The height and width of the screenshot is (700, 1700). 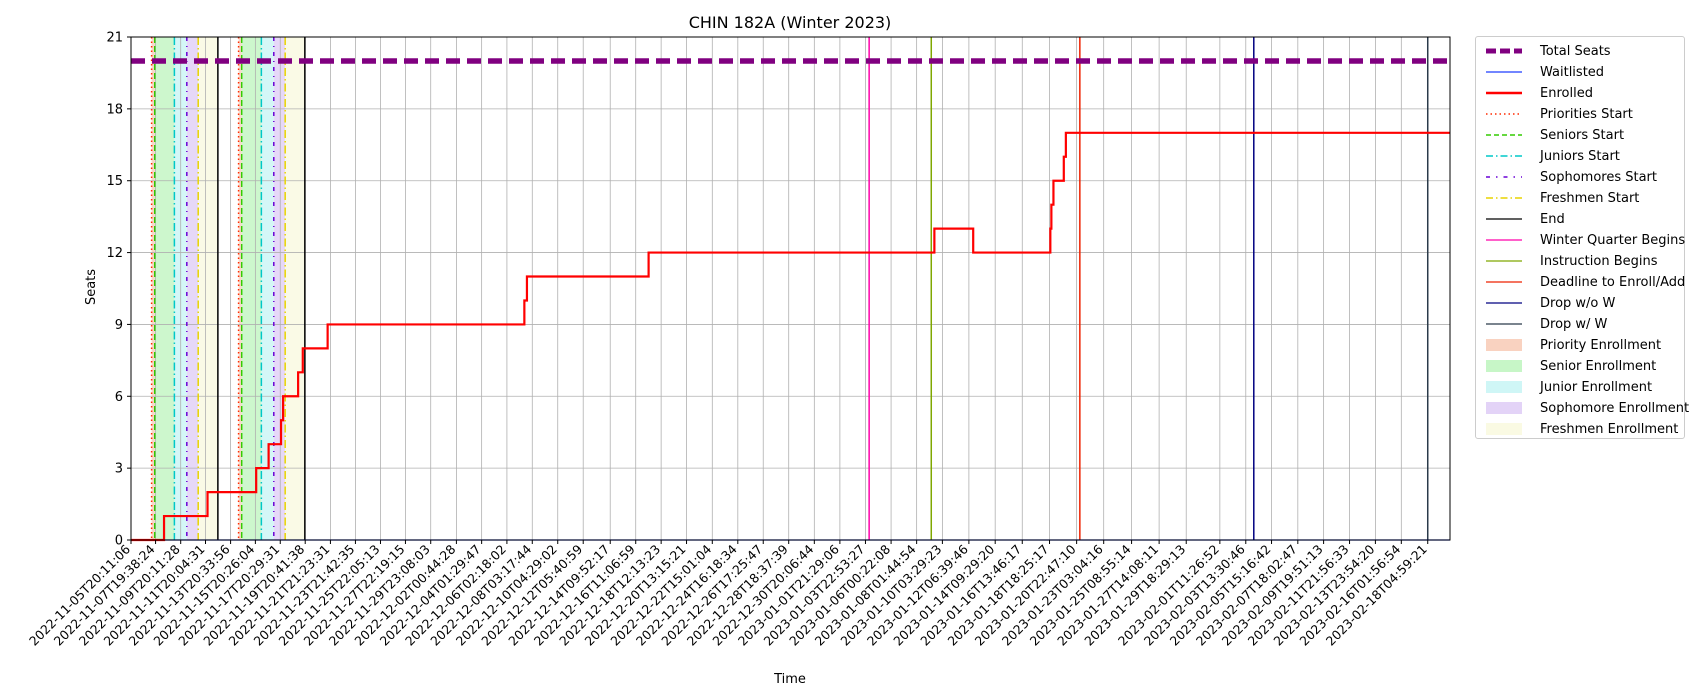 I want to click on legend-item-seniors-start: Seniors Start, so click(x=1553, y=135).